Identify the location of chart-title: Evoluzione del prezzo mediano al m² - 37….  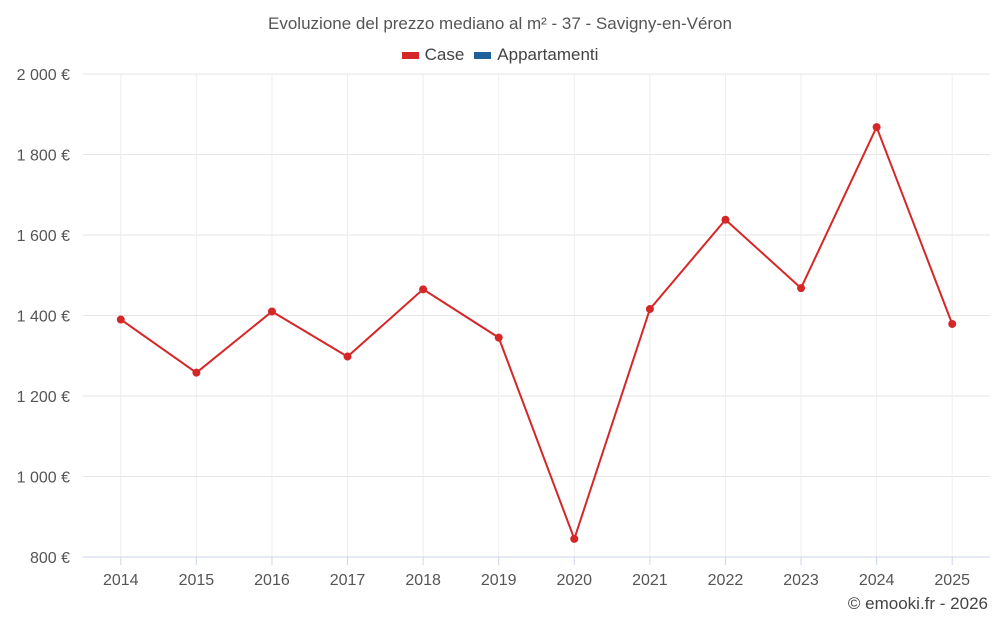
(500, 23).